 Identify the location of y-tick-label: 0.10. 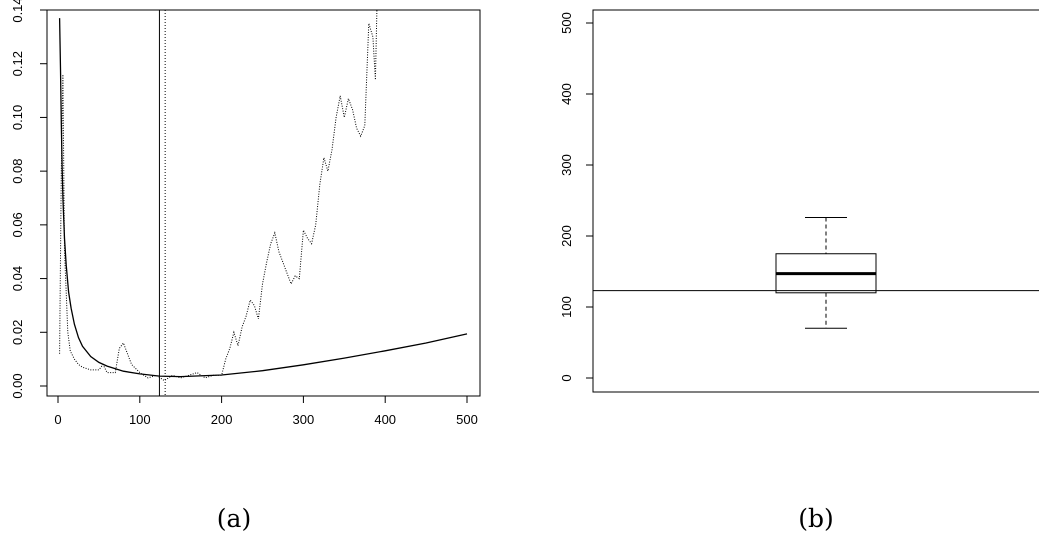
(17, 117).